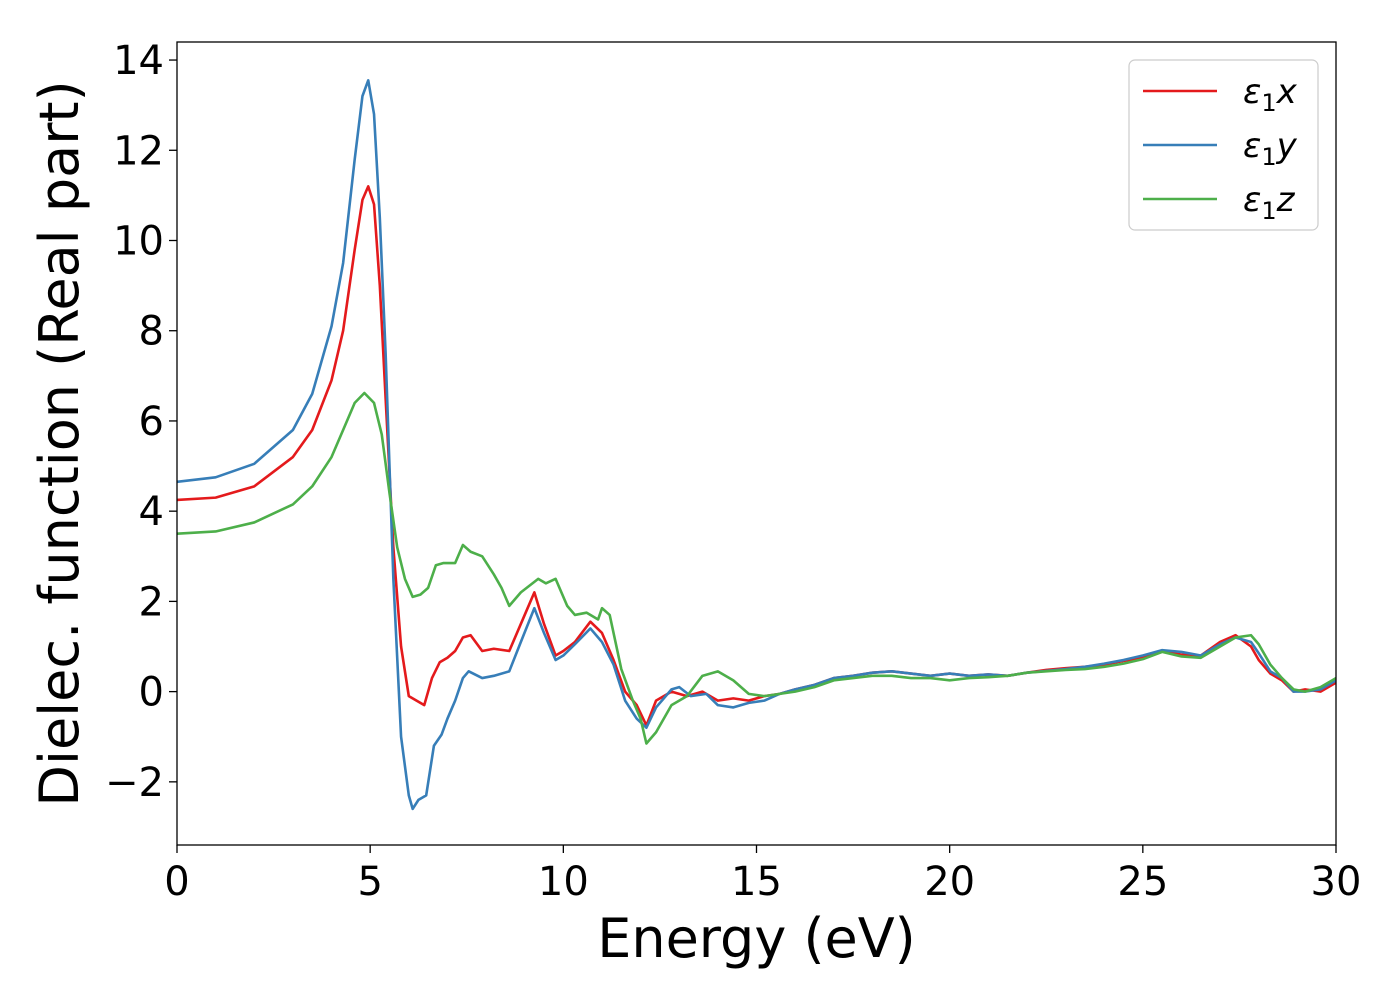 The image size is (1400, 1000). Describe the element at coordinates (1286, 200) in the screenshot. I see `legend-variable: z` at that location.